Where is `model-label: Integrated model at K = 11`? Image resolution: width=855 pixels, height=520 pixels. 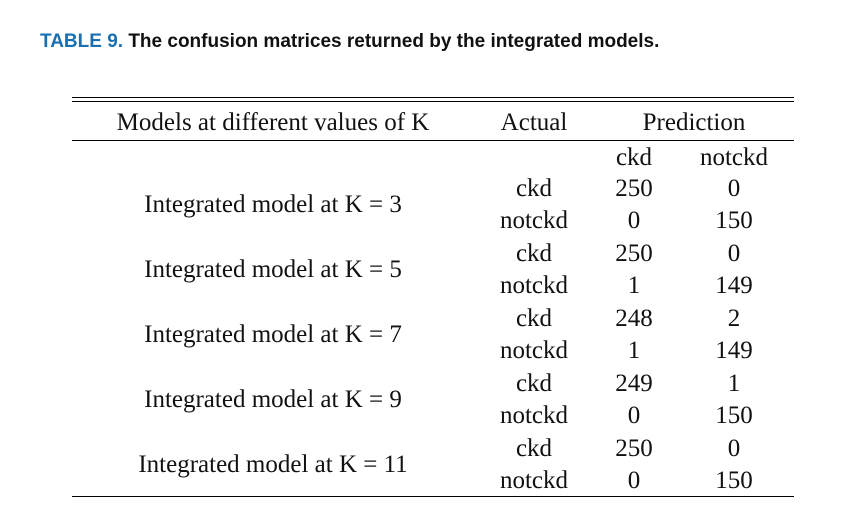 model-label: Integrated model at K = 11 is located at coordinates (273, 464).